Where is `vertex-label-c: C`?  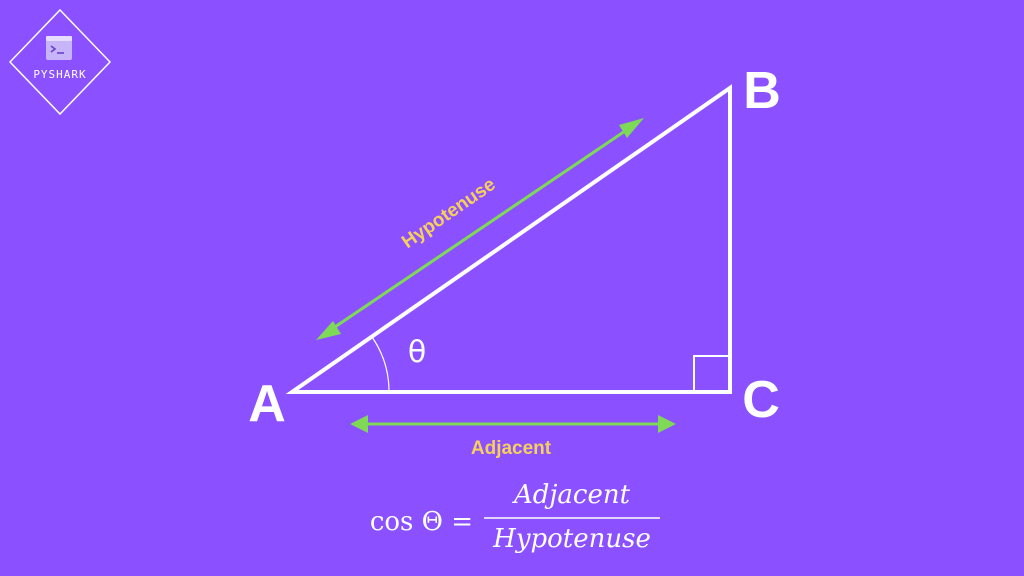 vertex-label-c: C is located at coordinates (761, 400).